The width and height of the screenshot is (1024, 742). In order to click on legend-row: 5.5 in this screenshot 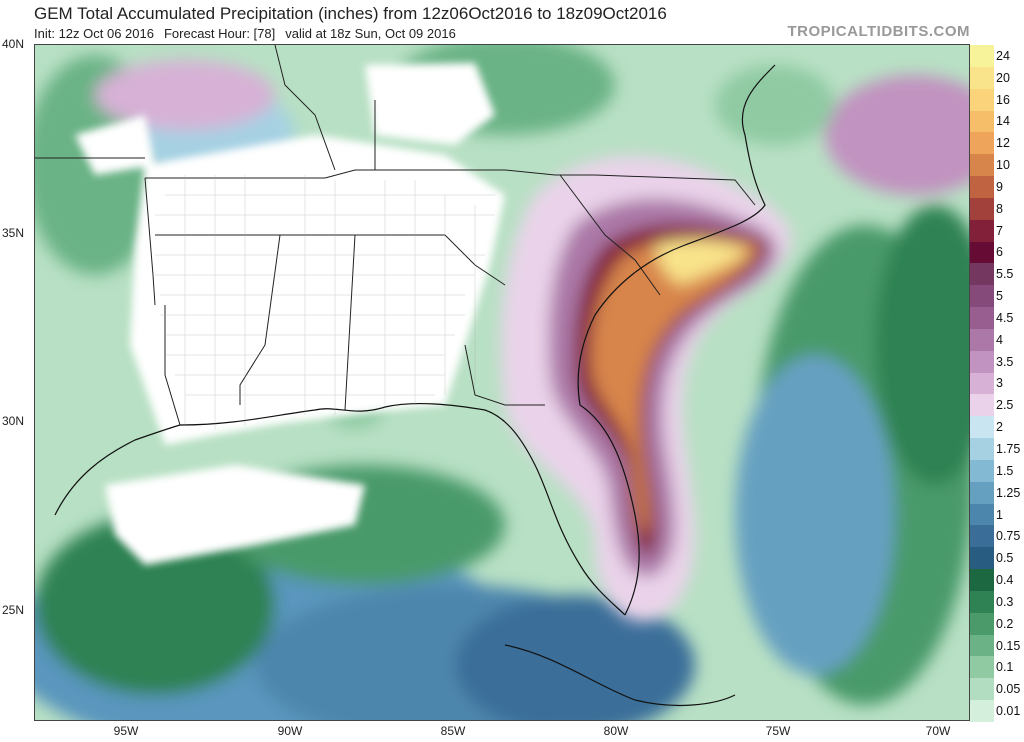, I will do `click(997, 274)`.